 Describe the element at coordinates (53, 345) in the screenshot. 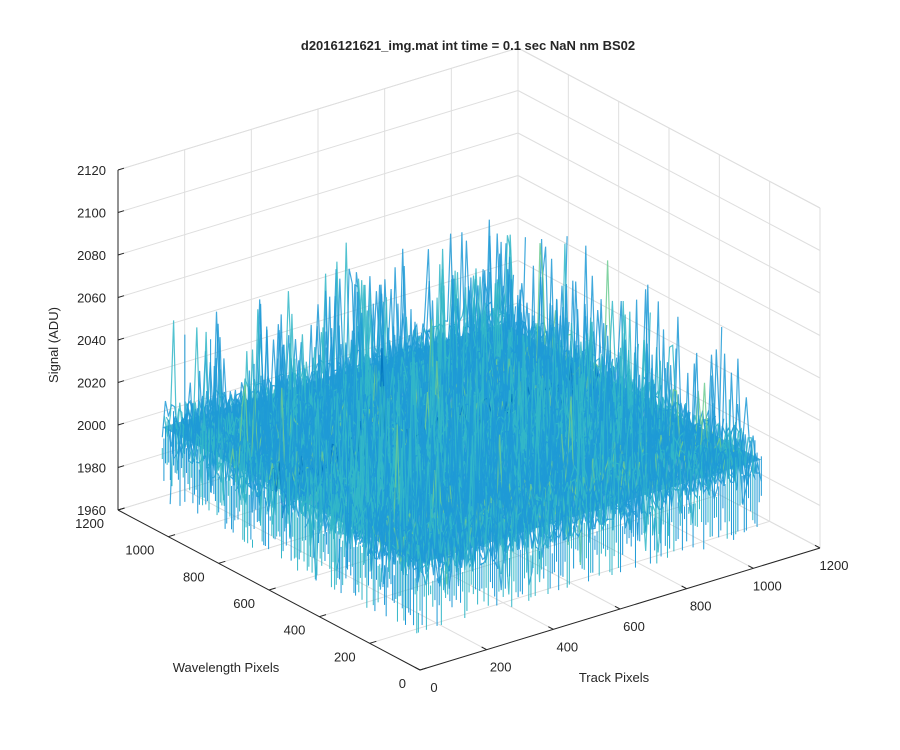

I see `z-axis-label: Signal (ADU)` at that location.